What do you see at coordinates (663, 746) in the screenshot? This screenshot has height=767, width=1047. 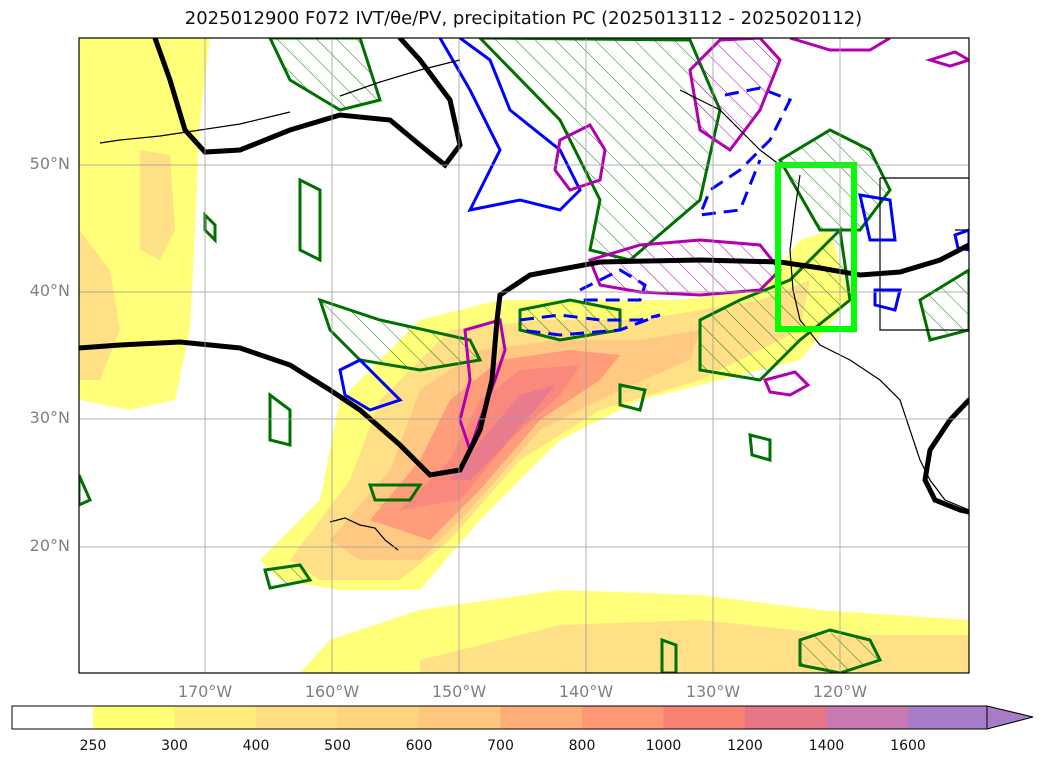 I see `colorbar-tick-label: 1000` at bounding box center [663, 746].